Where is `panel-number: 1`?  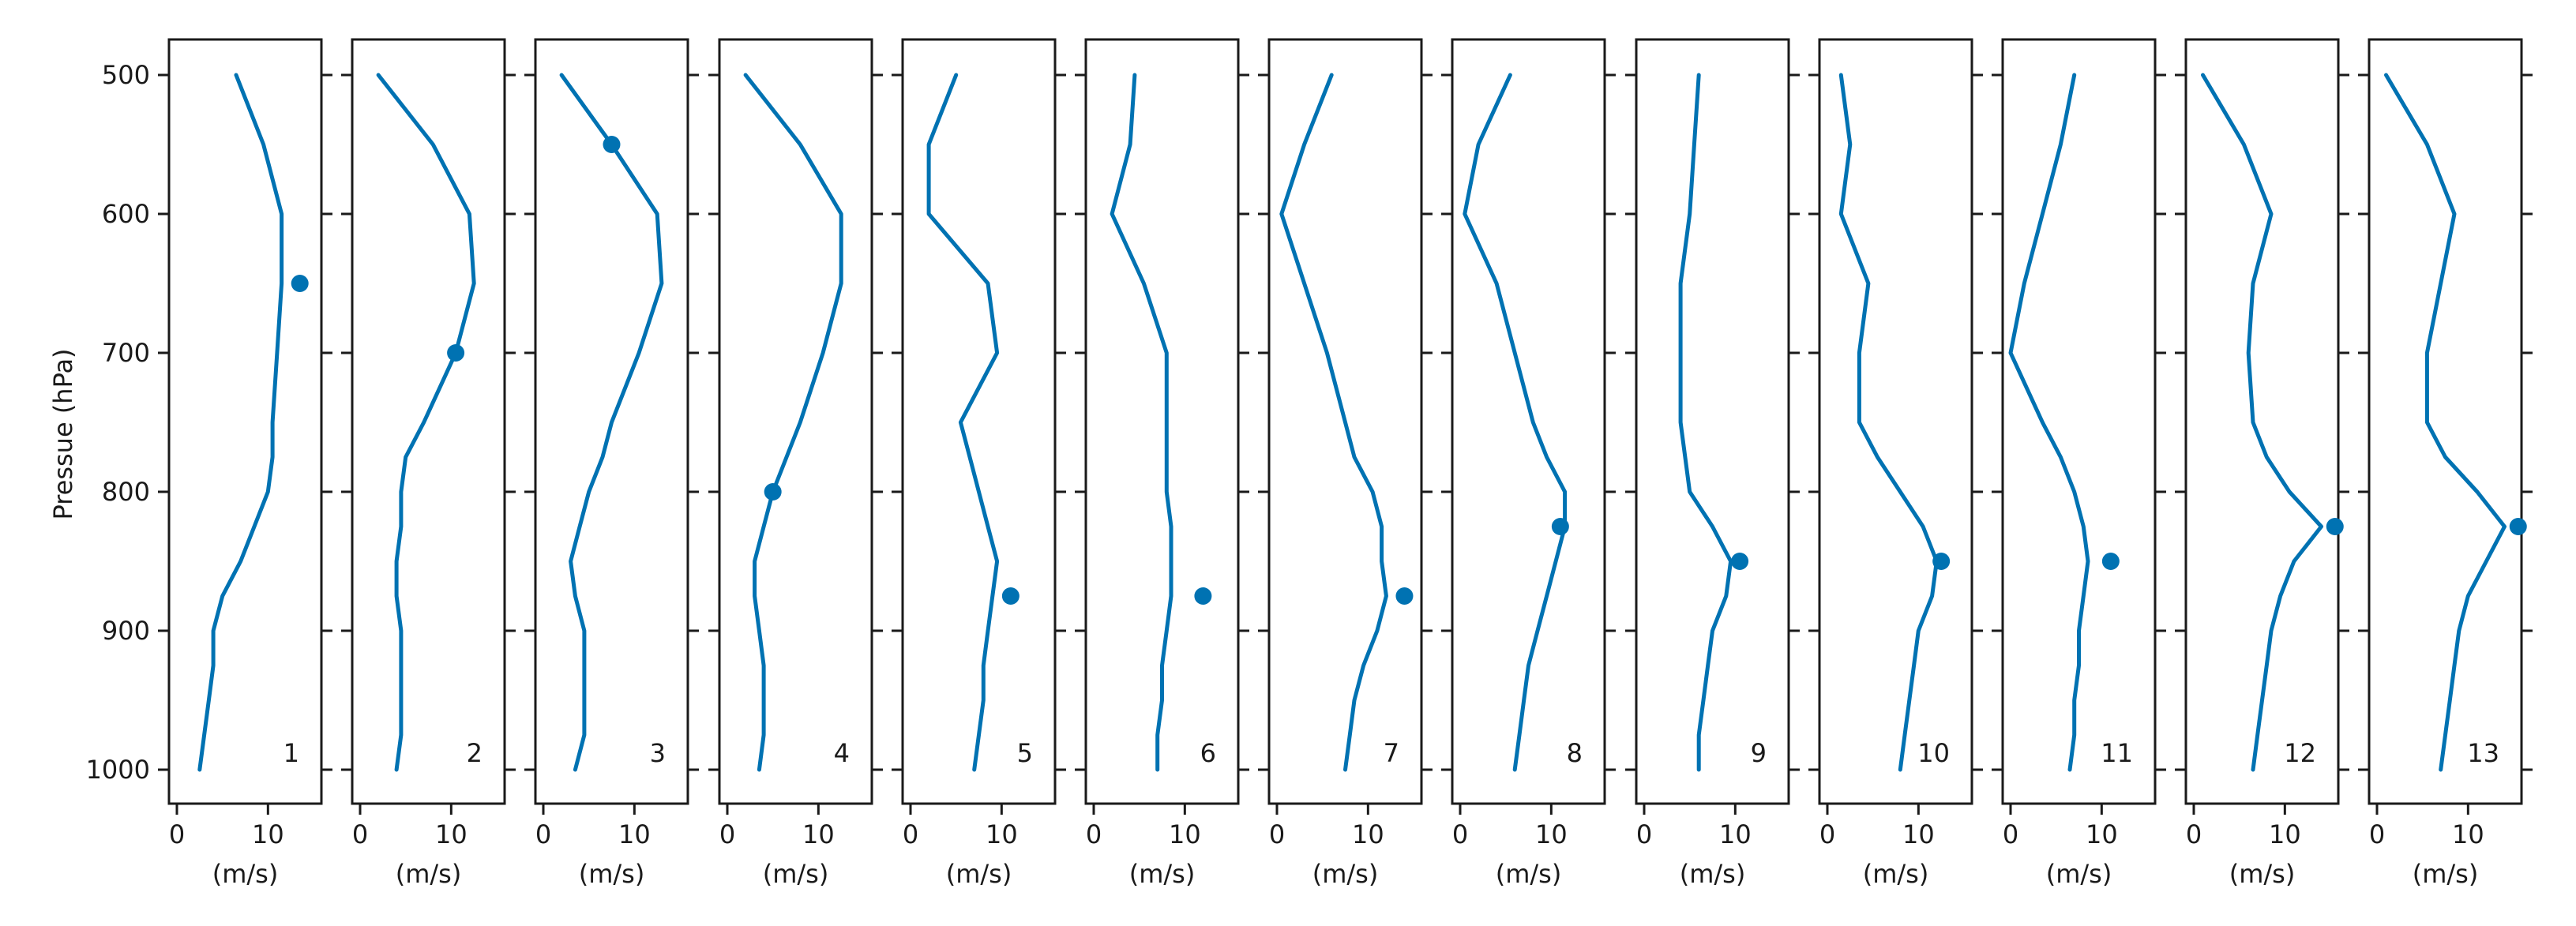 panel-number: 1 is located at coordinates (291, 753).